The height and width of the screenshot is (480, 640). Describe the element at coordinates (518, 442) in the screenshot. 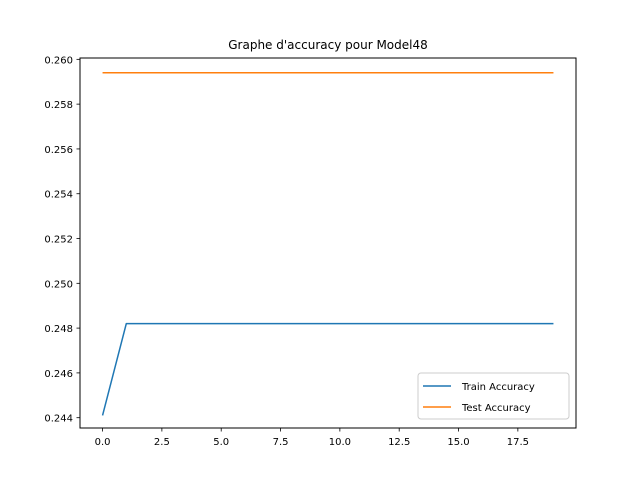

I see `x-tick-label: 17.5` at that location.